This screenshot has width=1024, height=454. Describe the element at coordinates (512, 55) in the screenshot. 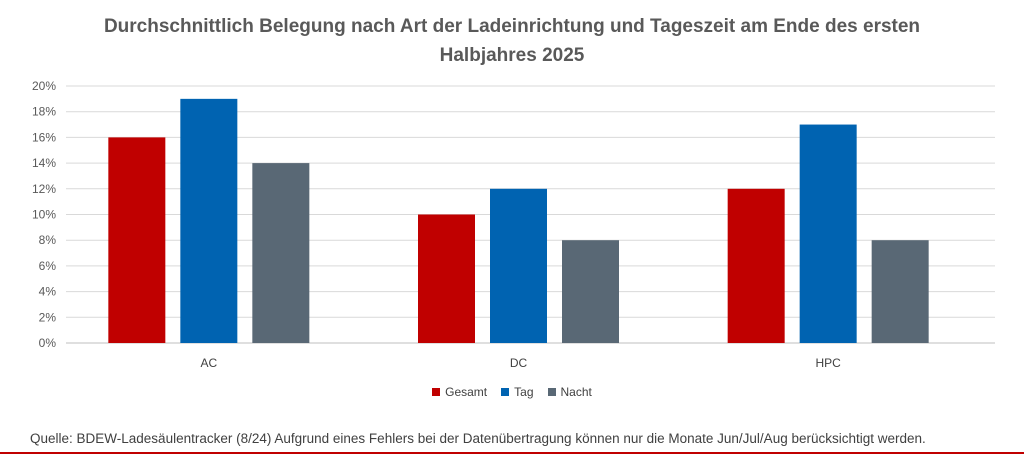

I see `chart-title-line-2: Halbjahres 2025` at that location.